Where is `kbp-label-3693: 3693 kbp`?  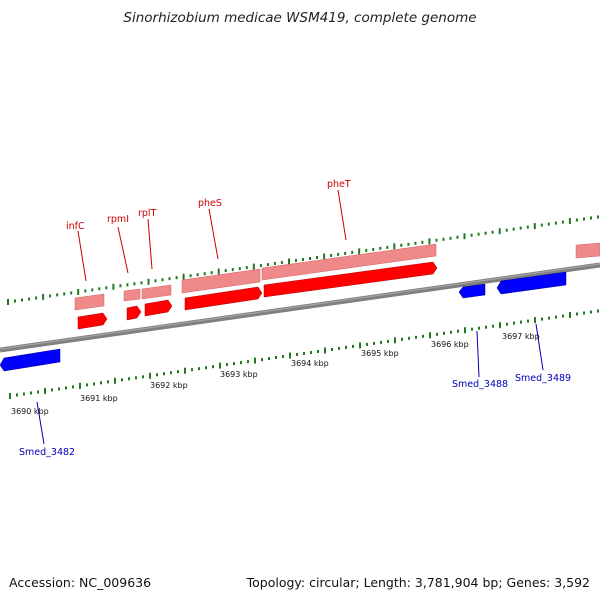
kbp-label-3693: 3693 kbp is located at coordinates (239, 374).